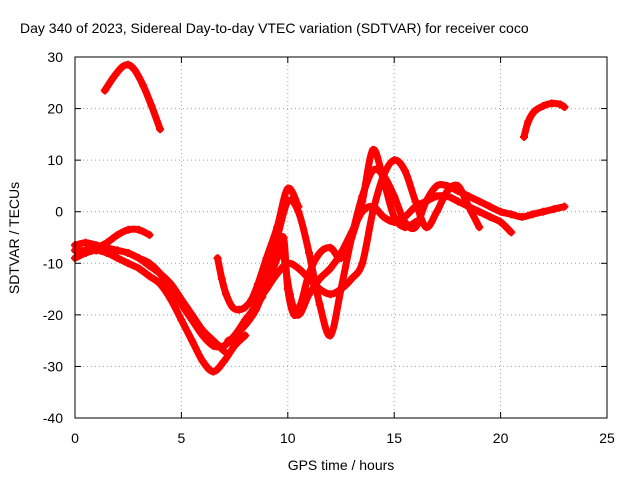 This screenshot has height=480, width=640. Describe the element at coordinates (53, 366) in the screenshot. I see `y-tick-label: -30` at that location.